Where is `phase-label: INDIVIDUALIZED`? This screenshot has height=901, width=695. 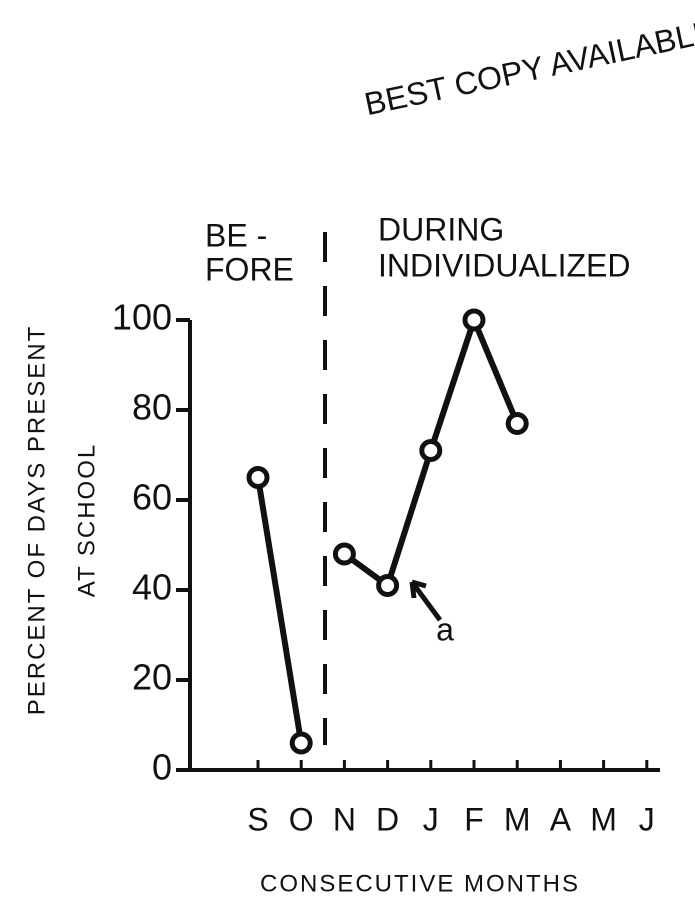 phase-label: INDIVIDUALIZED is located at coordinates (504, 265).